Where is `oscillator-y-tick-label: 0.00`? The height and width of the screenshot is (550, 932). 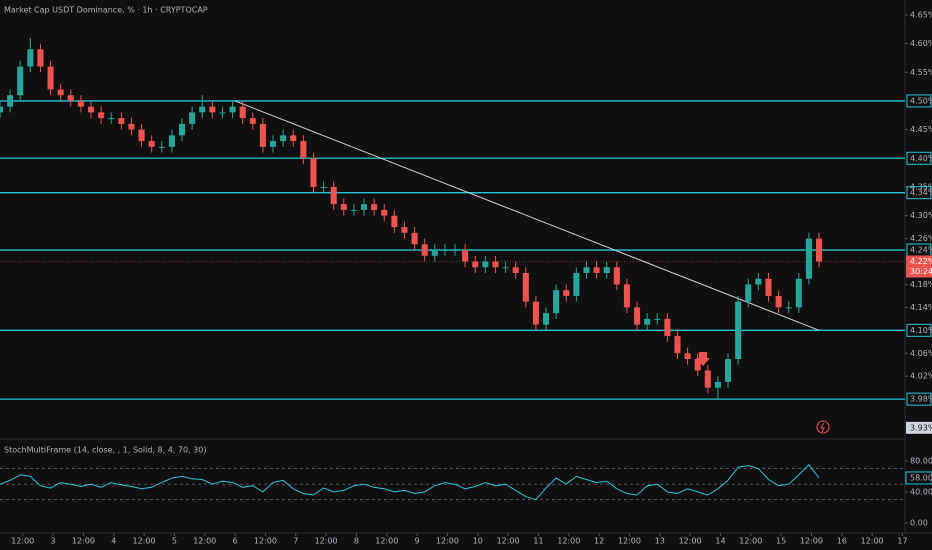
oscillator-y-tick-label: 0.00 is located at coordinates (919, 522).